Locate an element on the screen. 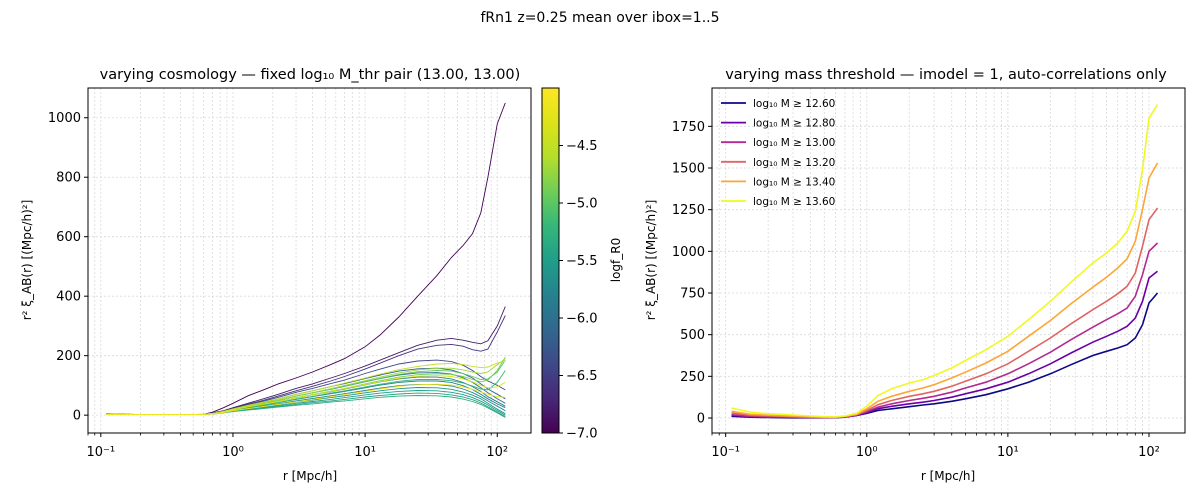 The width and height of the screenshot is (1200, 500). colorbar-tick-label: −6.5 is located at coordinates (582, 376).